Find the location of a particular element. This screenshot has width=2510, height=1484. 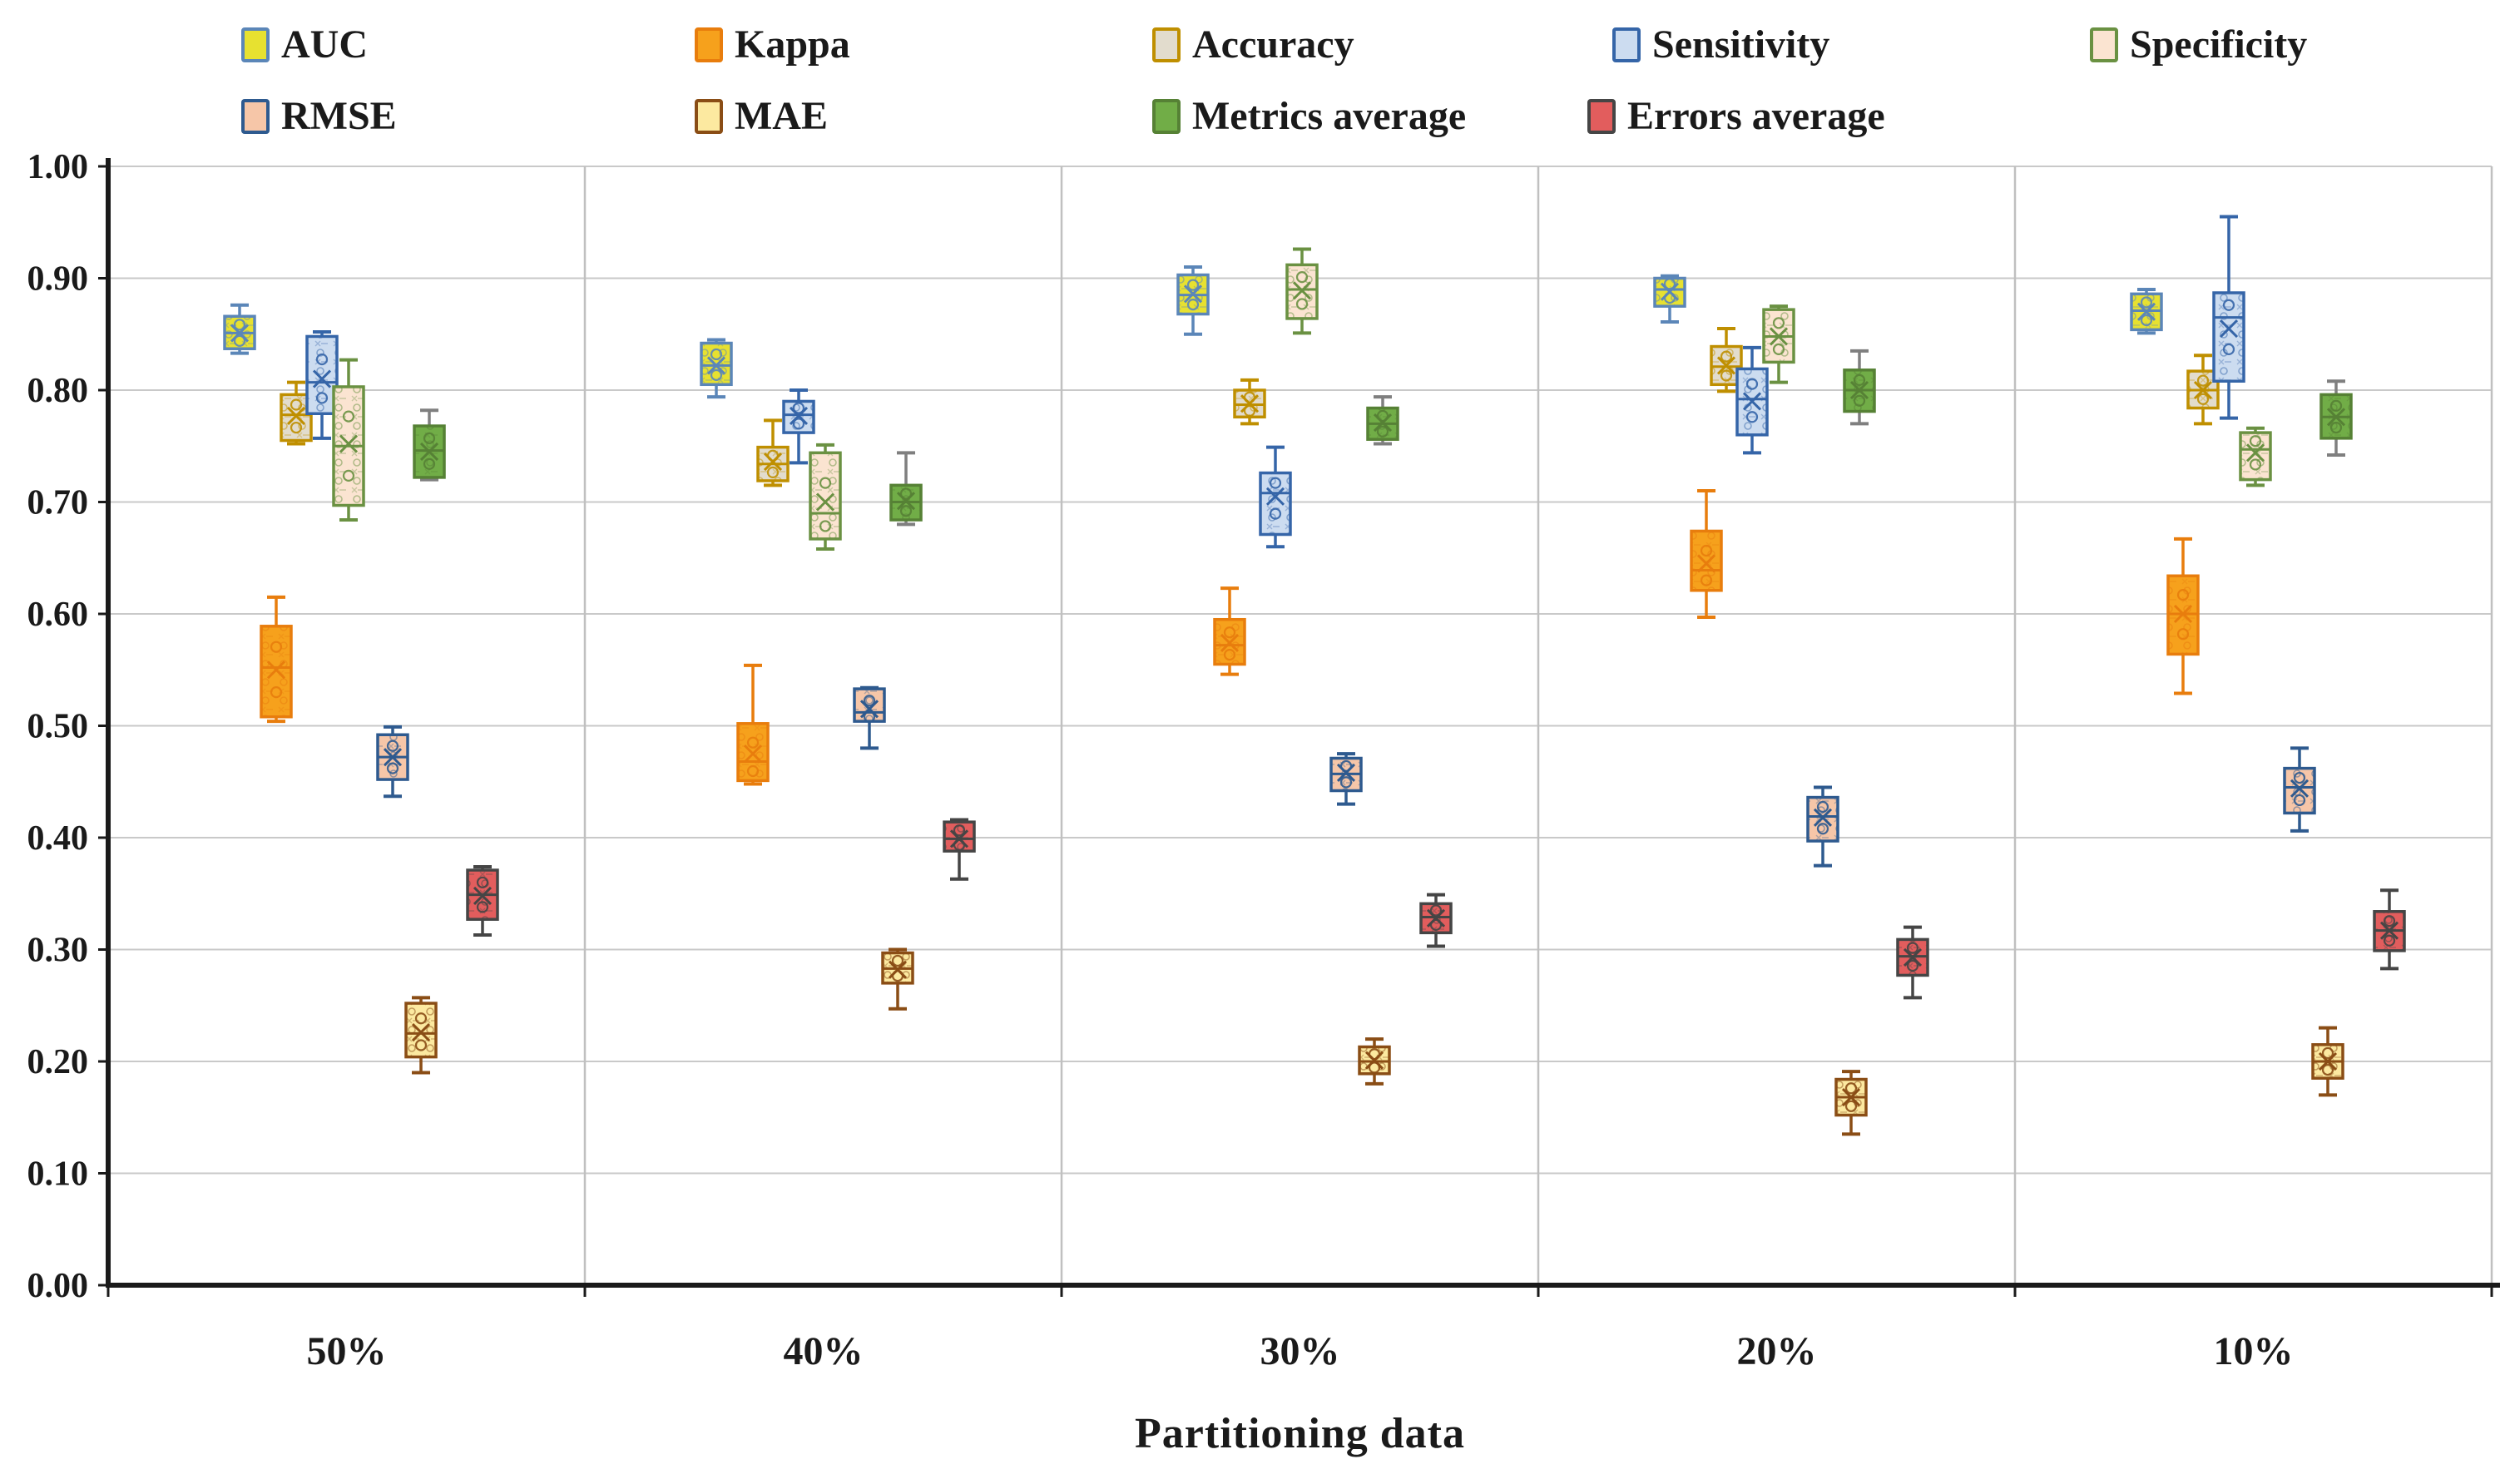

y-tick-label: 0.40 is located at coordinates (58, 838).